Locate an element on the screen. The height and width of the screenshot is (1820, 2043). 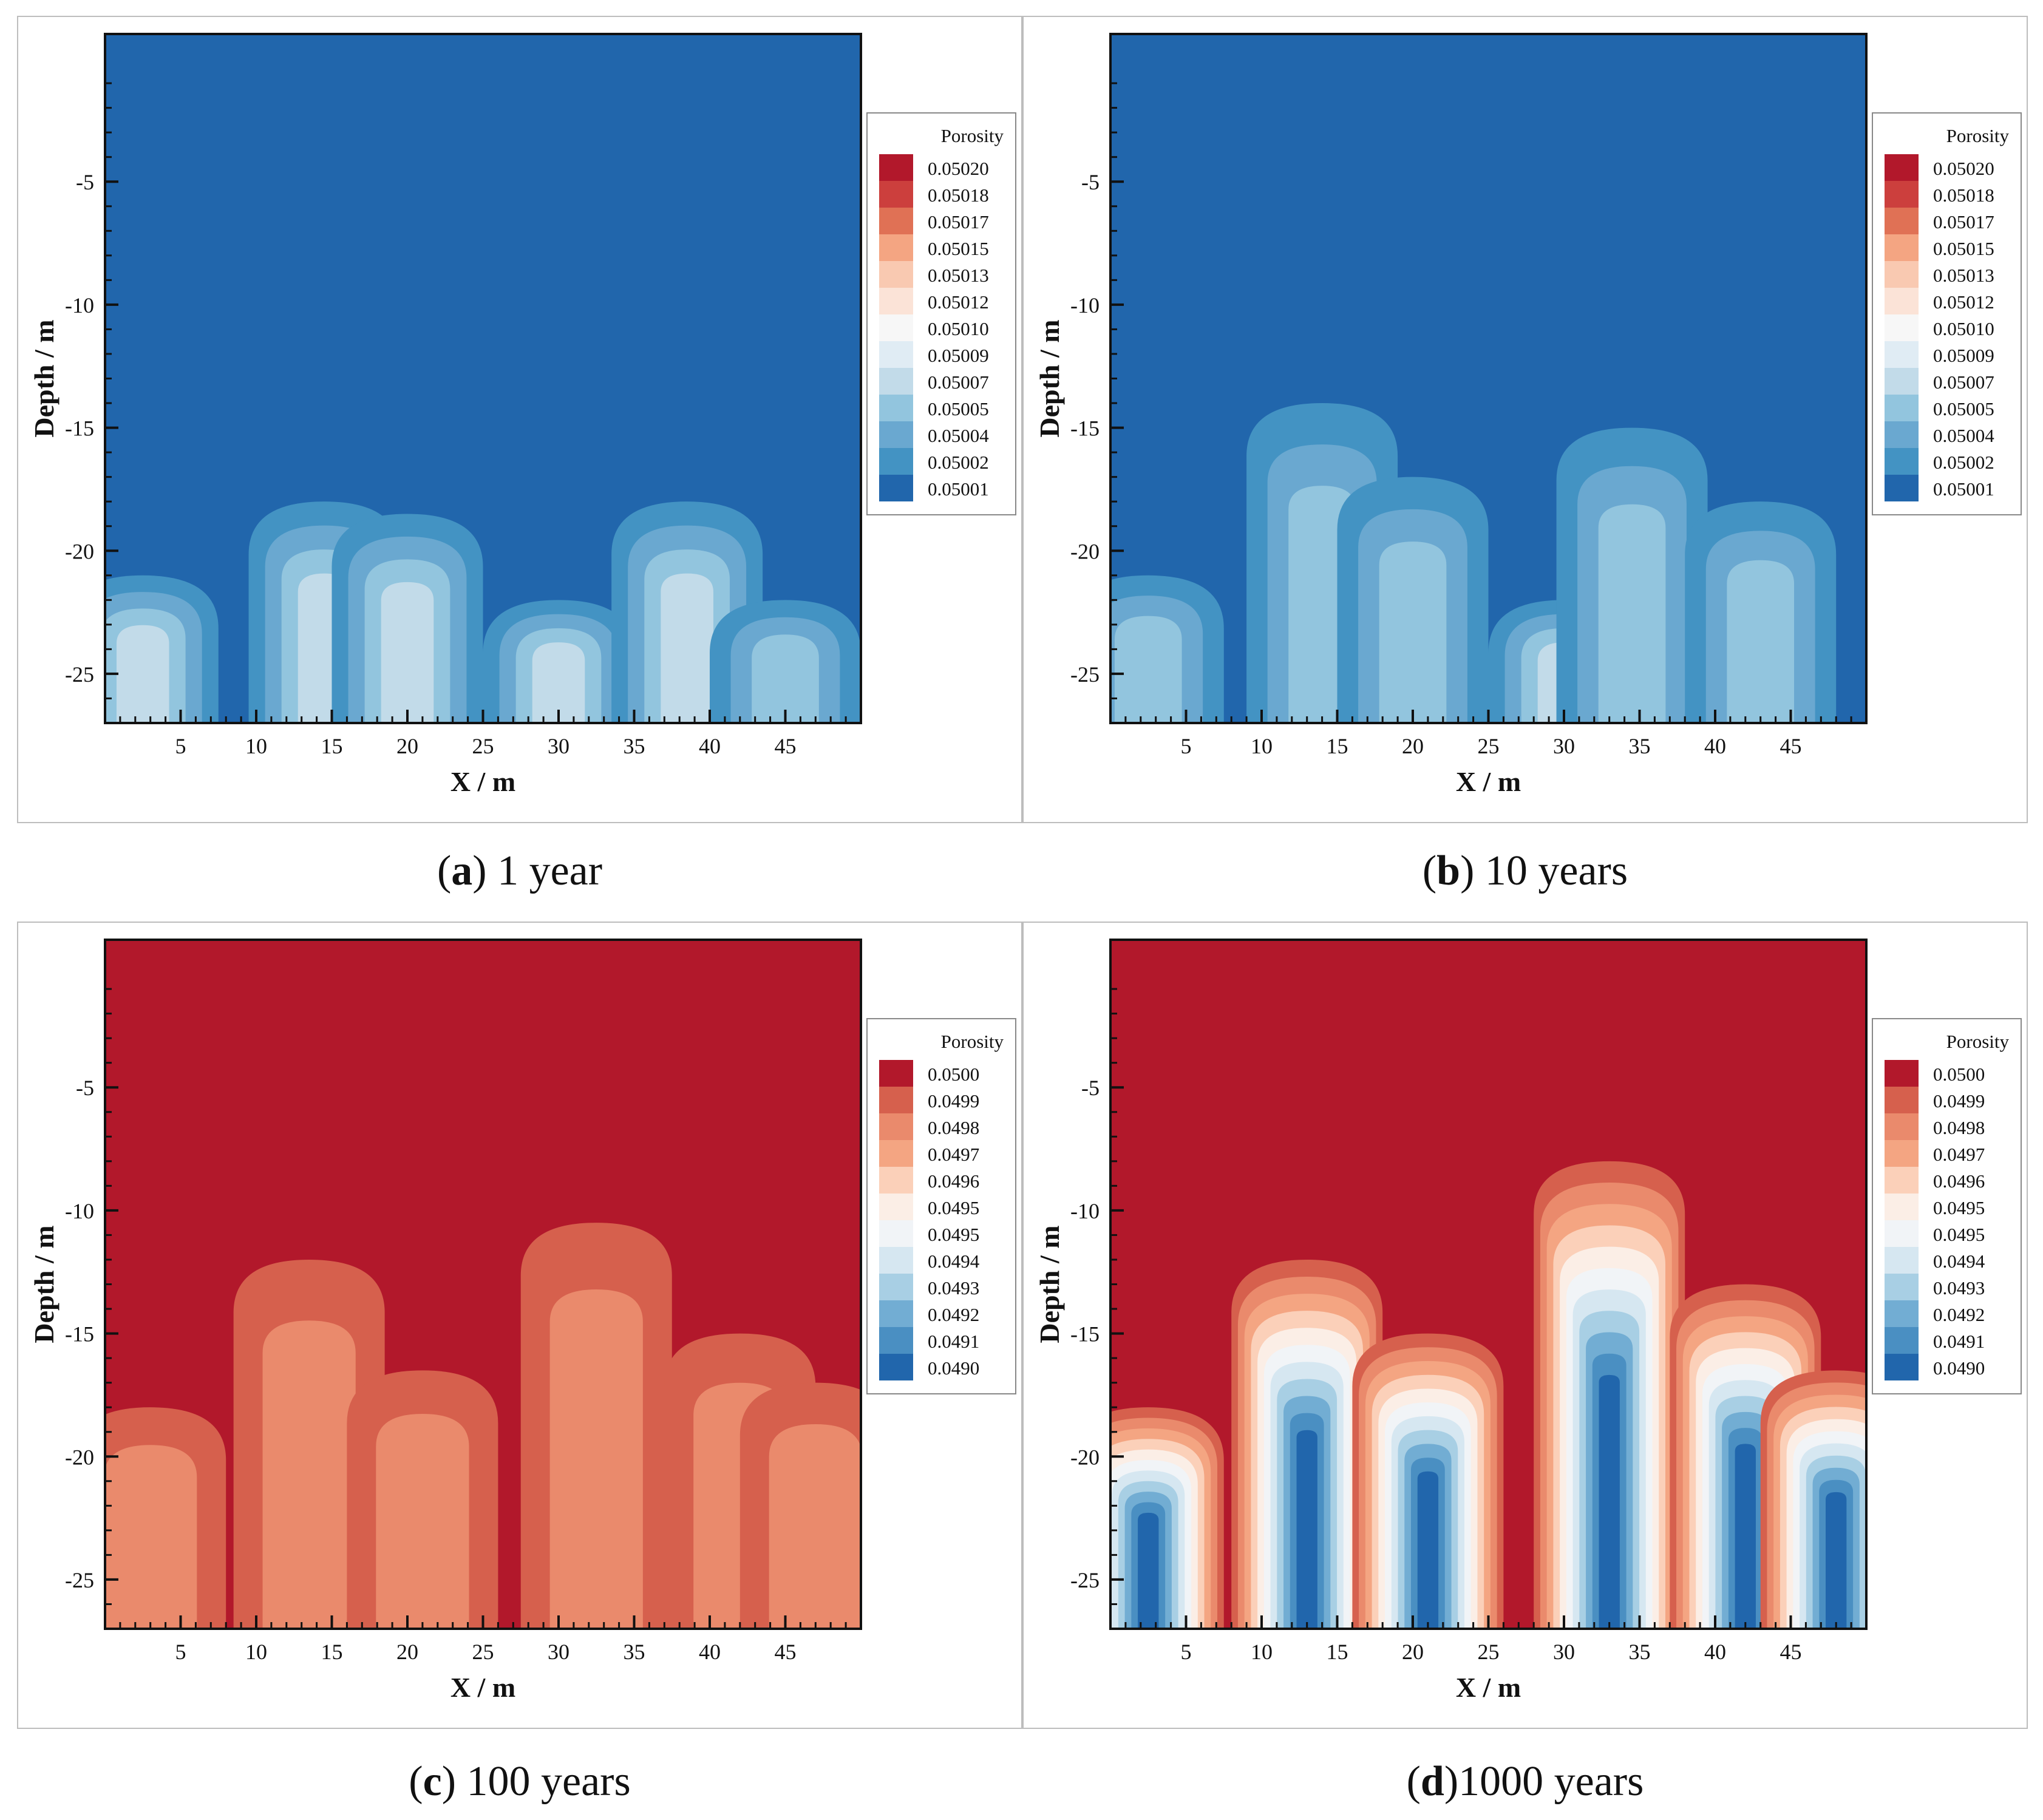
legend-level-label: 0.05005 is located at coordinates (1963, 408).